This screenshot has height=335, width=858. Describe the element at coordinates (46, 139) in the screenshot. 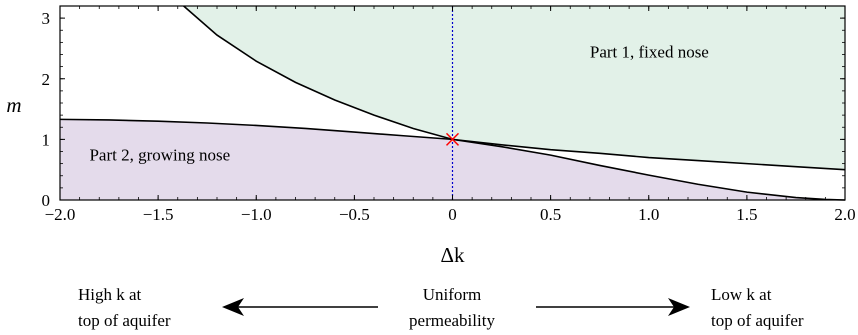

I see `y-tick-label: 1` at that location.